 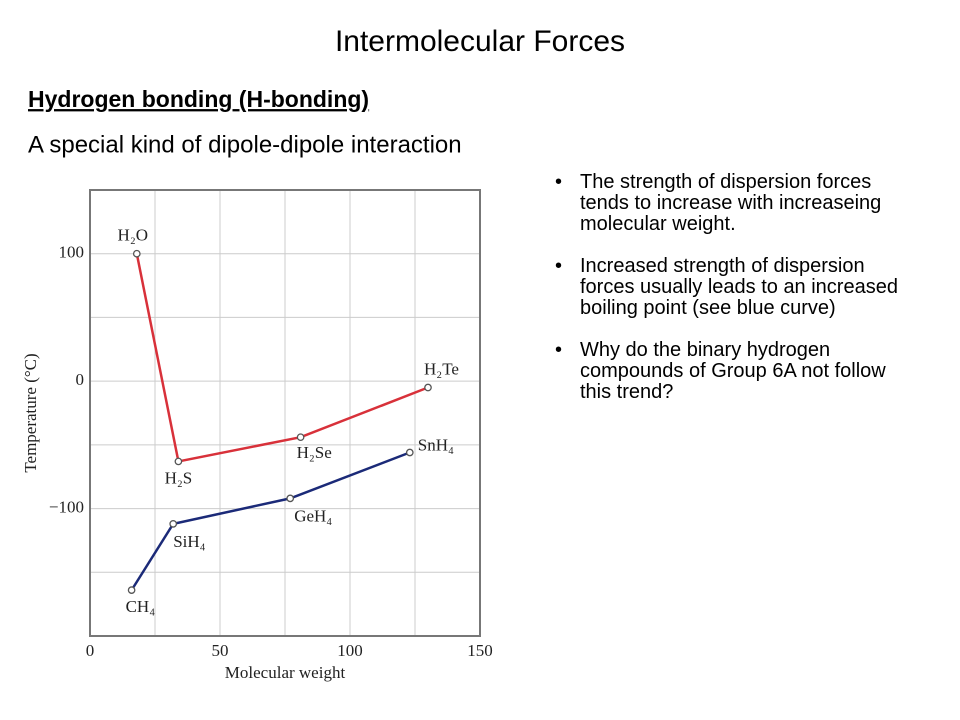 I want to click on y-tick-label: −100, so click(x=66, y=506).